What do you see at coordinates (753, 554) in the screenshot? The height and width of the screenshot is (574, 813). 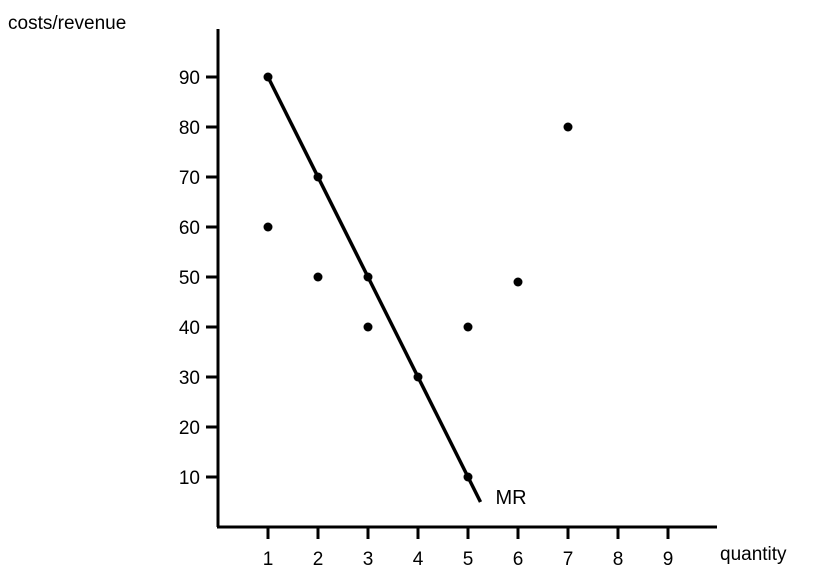 I see `x-axis-title: quantity` at bounding box center [753, 554].